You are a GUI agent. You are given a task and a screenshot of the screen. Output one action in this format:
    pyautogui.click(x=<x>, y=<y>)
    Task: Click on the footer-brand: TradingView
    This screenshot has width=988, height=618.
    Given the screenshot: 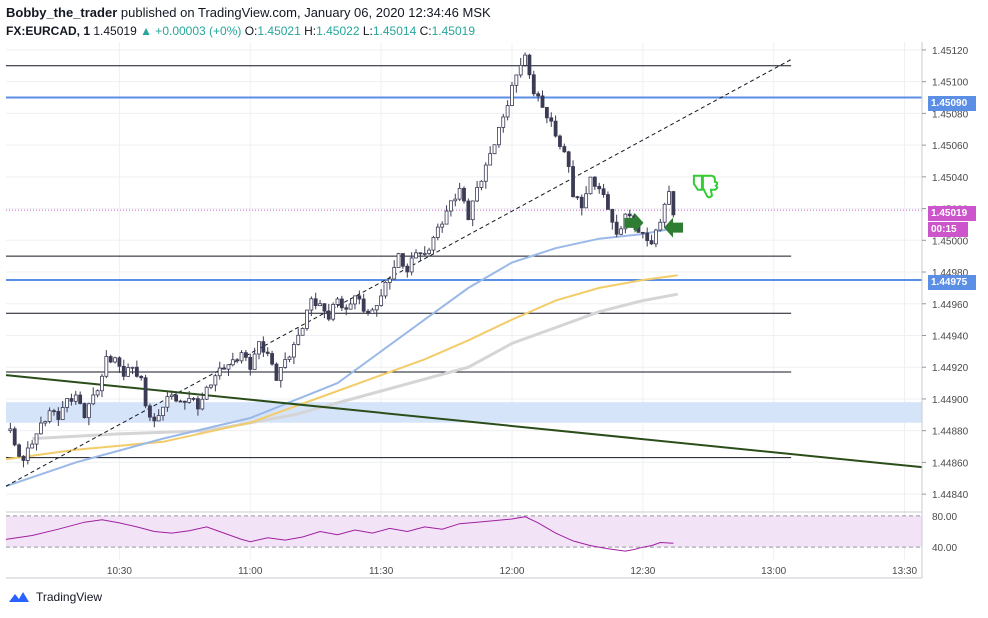 What is the action you would take?
    pyautogui.click(x=69, y=597)
    